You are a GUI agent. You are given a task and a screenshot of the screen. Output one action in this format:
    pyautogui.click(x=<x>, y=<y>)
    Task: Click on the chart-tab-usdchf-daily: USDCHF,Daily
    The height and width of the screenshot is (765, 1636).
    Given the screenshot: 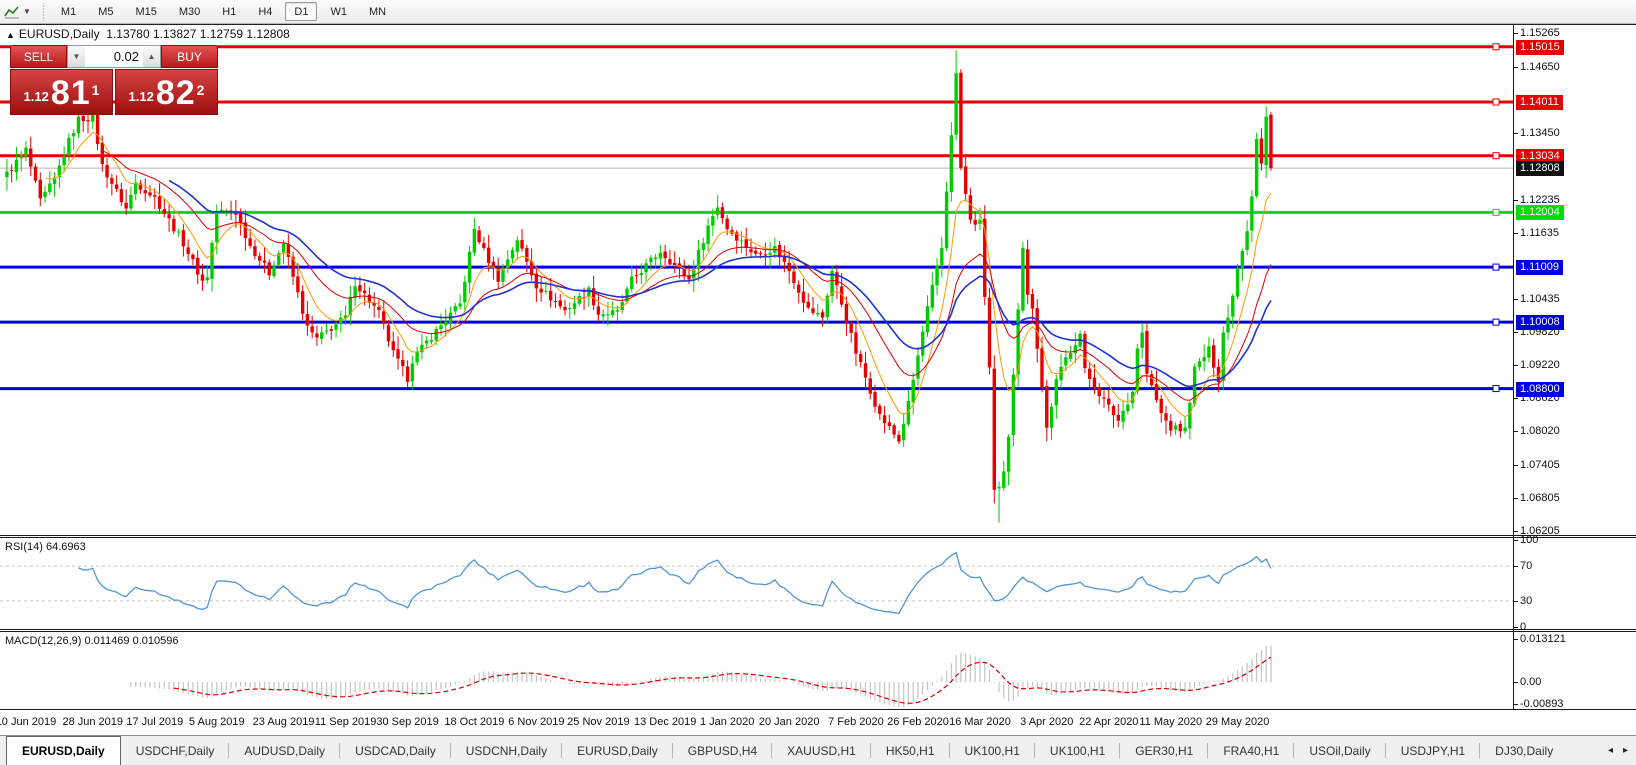 What is the action you would take?
    pyautogui.click(x=175, y=750)
    